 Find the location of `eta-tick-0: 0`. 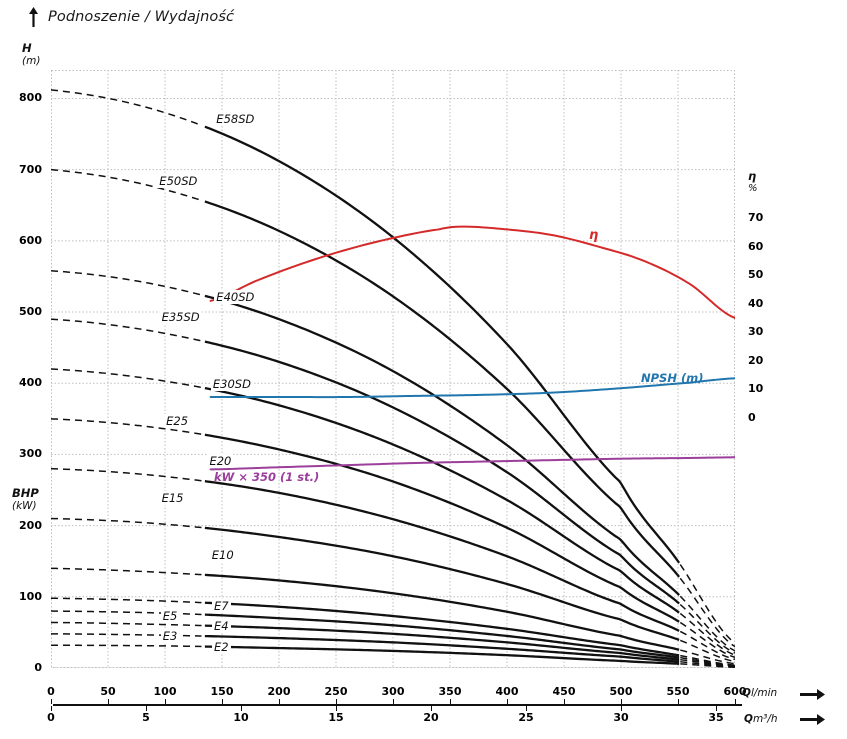

eta-tick-0: 0 is located at coordinates (752, 417).